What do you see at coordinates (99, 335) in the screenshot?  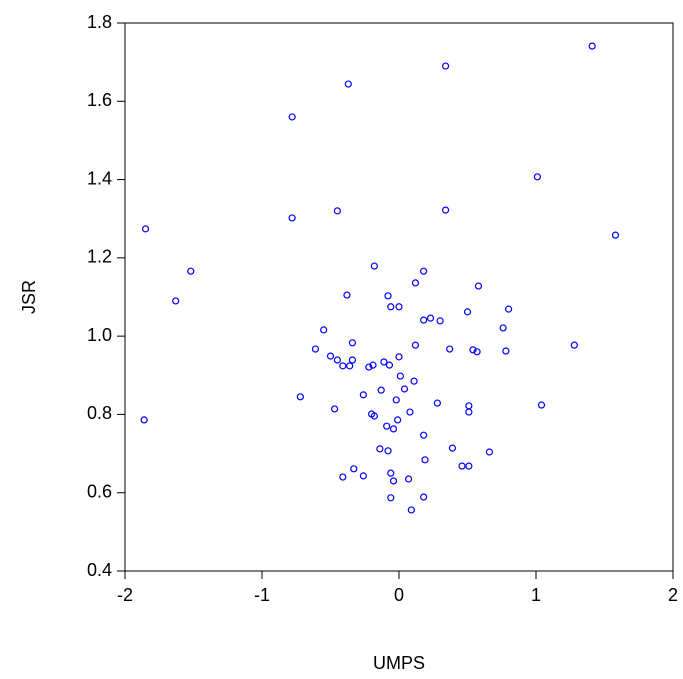 I see `y-tick-label: 1.0` at bounding box center [99, 335].